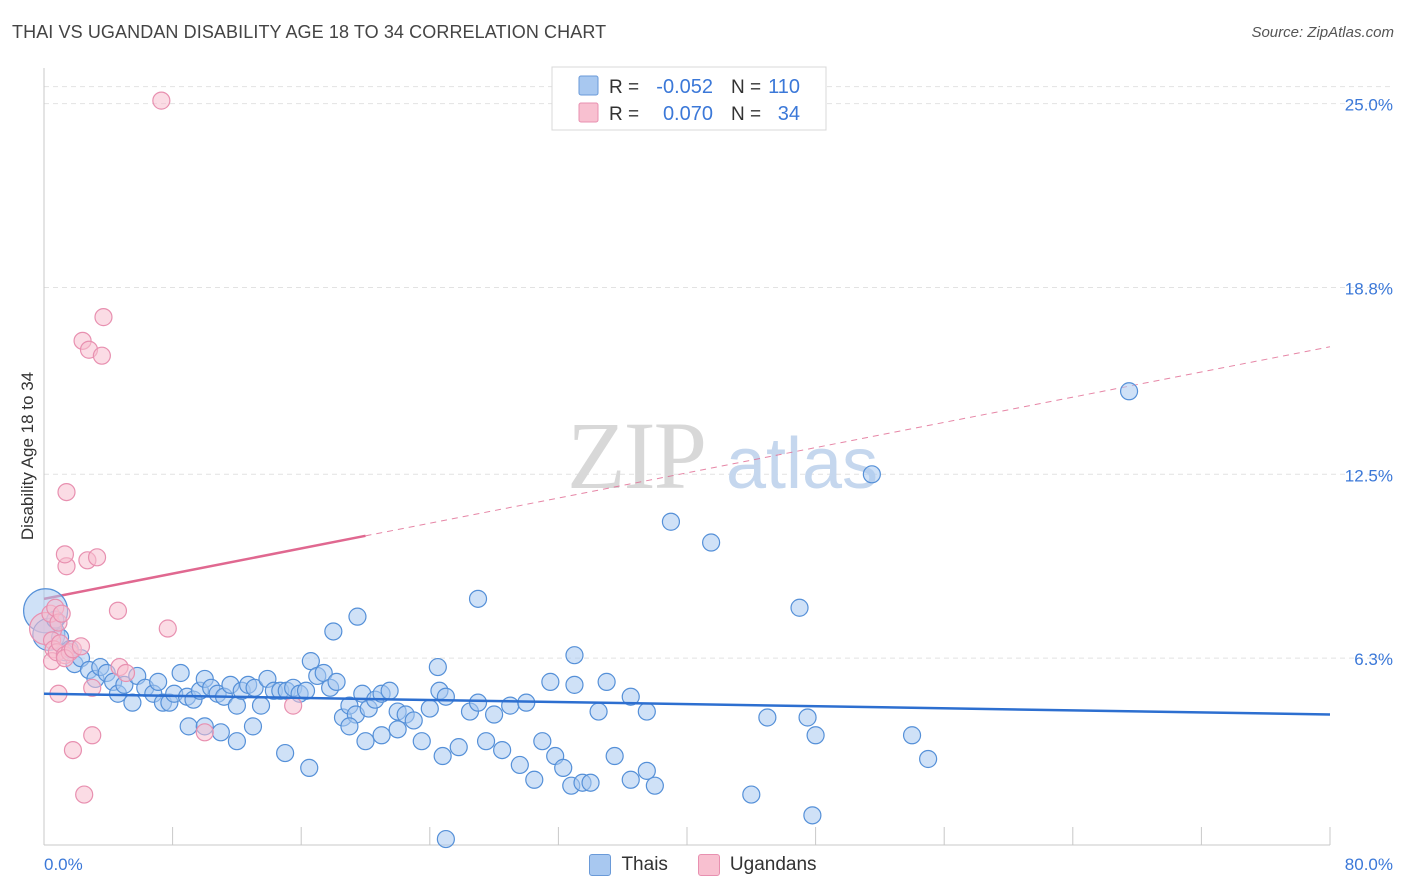  What do you see at coordinates (1369, 288) in the screenshot?
I see `y-tick-label: 18.8%` at bounding box center [1369, 288].